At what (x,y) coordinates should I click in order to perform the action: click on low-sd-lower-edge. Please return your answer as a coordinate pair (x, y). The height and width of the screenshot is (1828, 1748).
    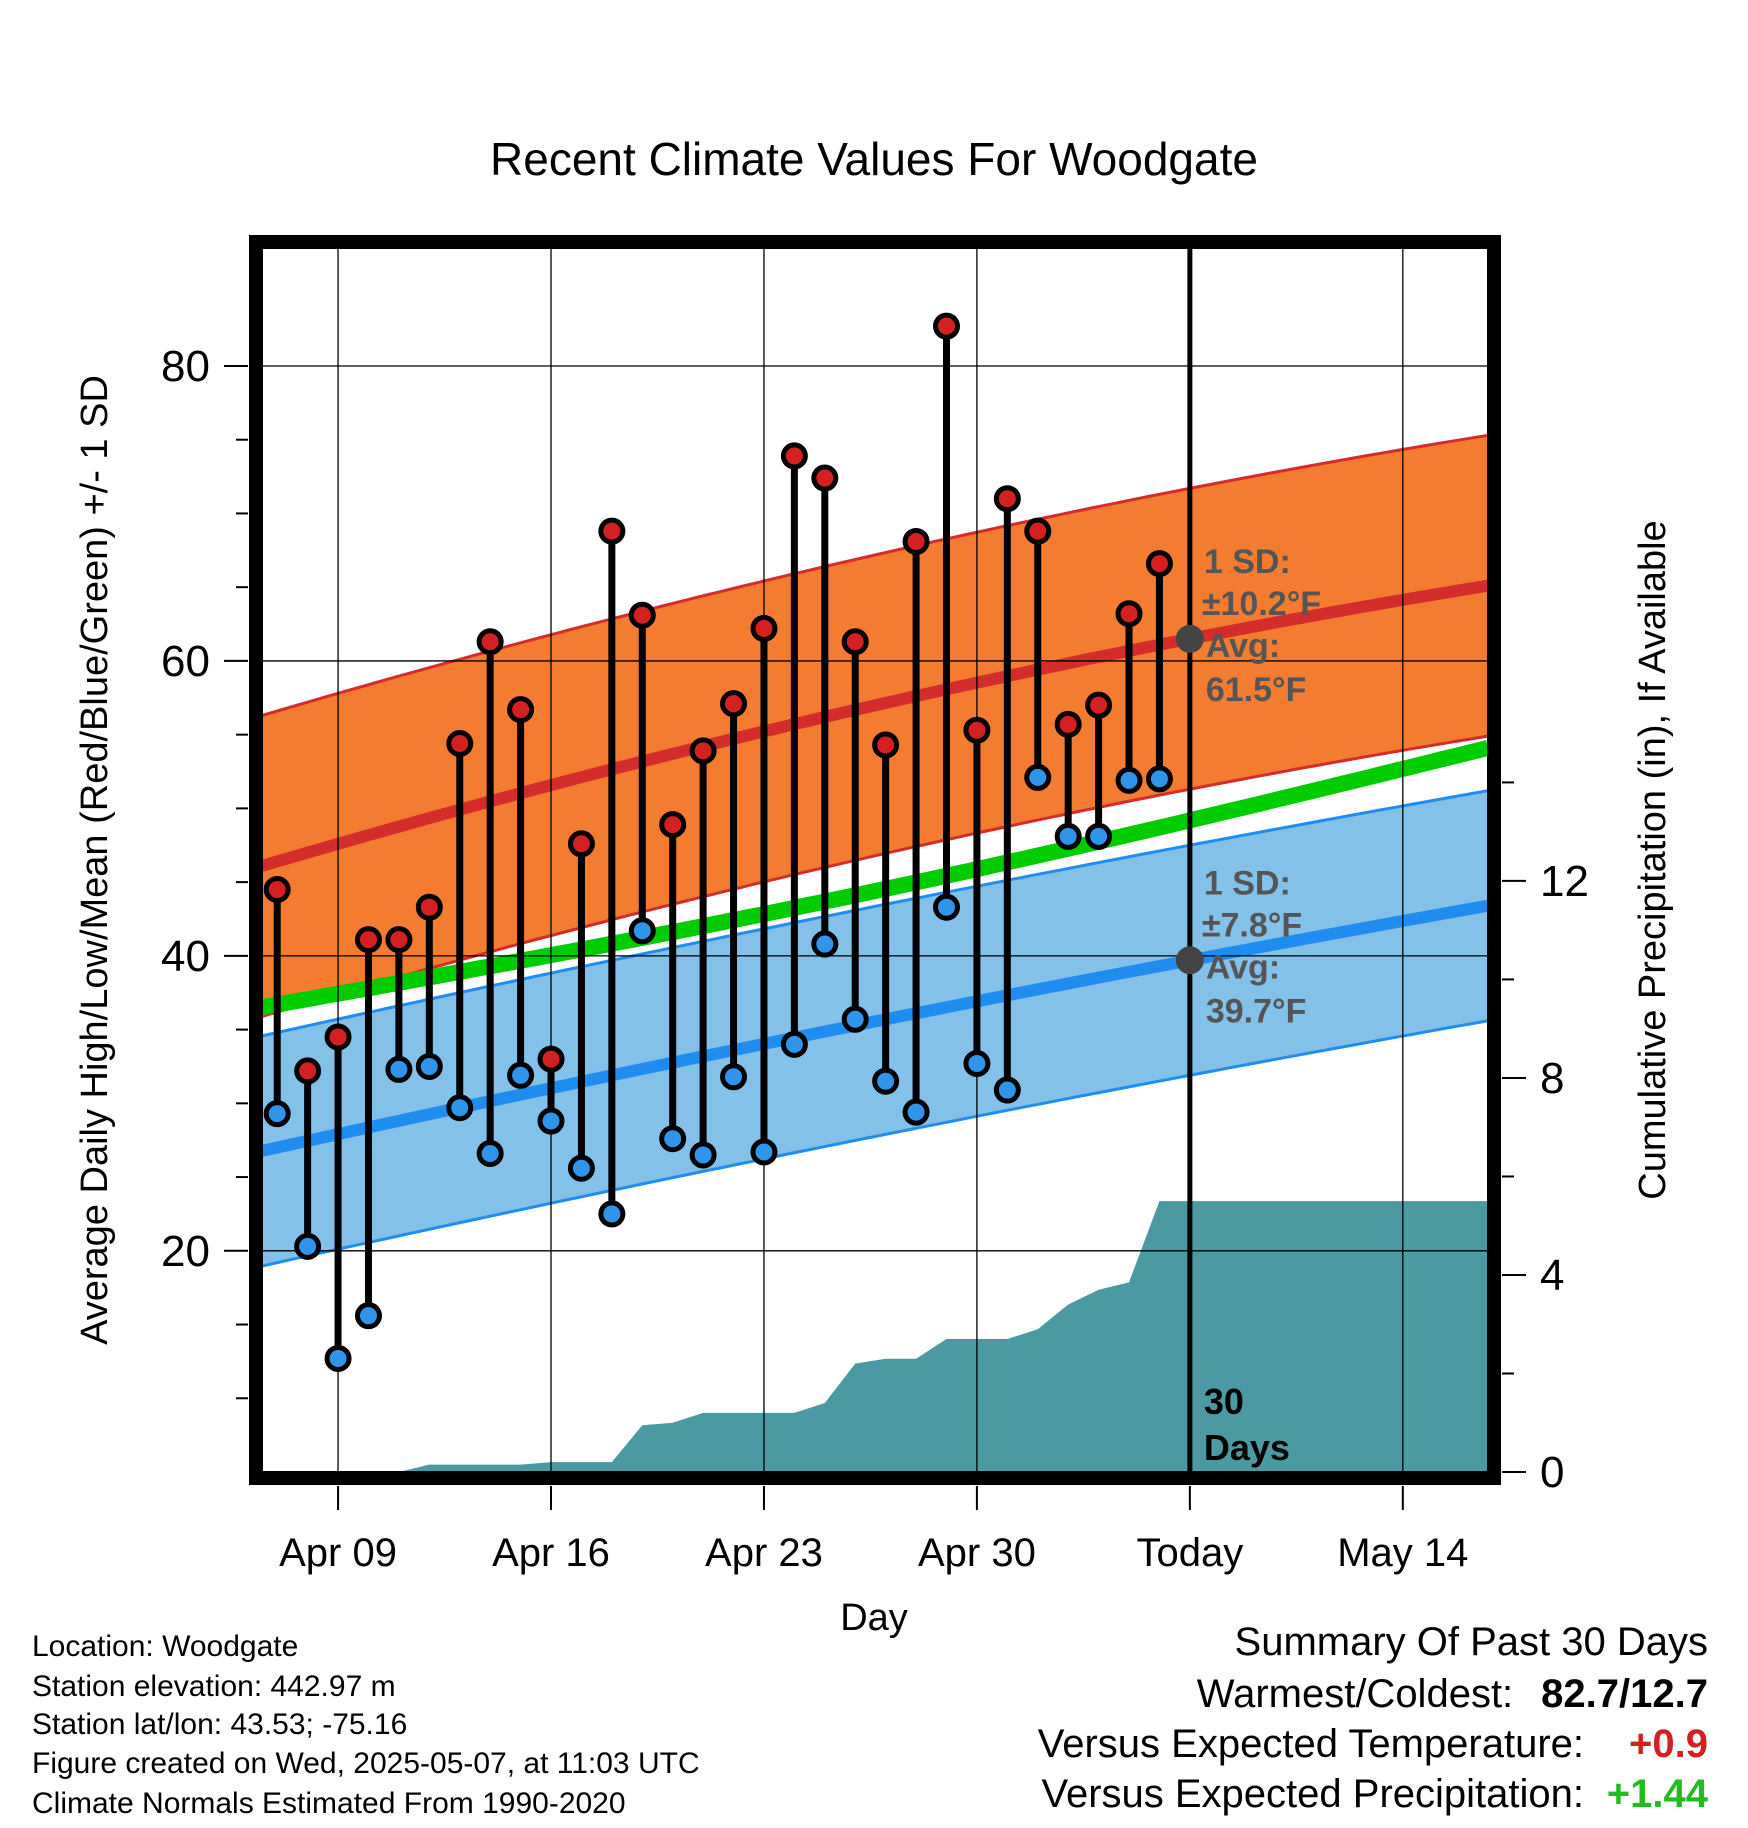
    Looking at the image, I should click on (875, 1143).